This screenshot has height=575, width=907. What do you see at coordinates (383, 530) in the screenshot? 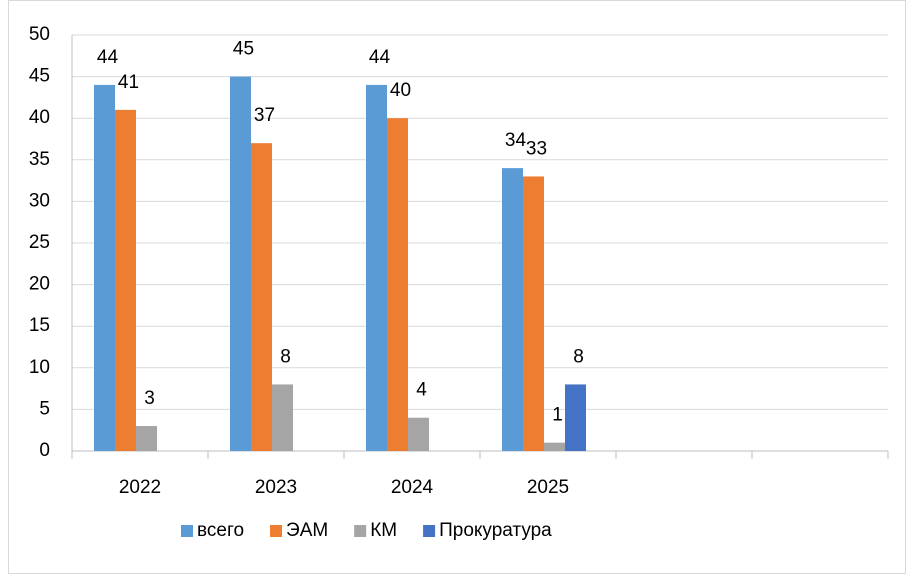
I see `legend-label: КМ` at bounding box center [383, 530].